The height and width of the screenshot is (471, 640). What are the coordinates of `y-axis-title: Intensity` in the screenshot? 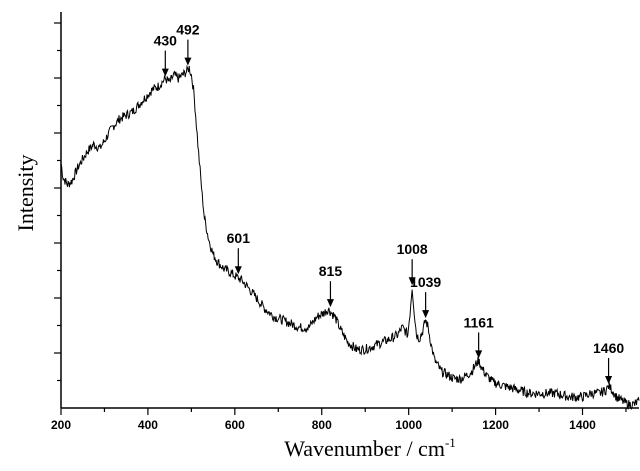 It's located at (25, 193).